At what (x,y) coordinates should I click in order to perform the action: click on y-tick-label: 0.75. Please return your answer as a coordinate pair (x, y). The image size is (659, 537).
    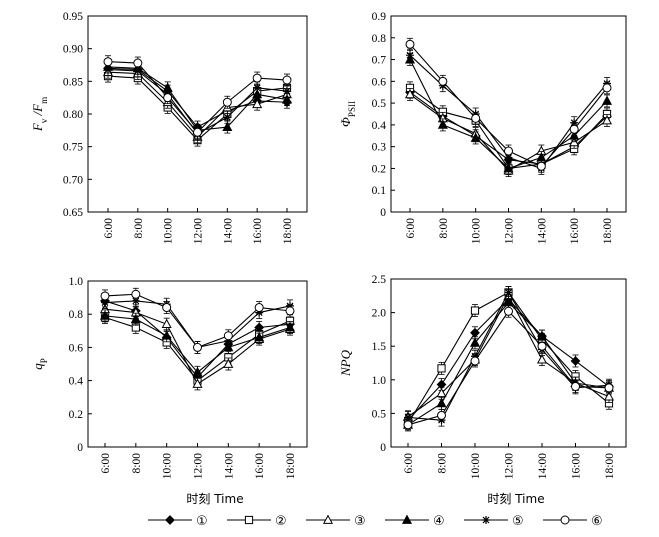
    Looking at the image, I should click on (73, 148).